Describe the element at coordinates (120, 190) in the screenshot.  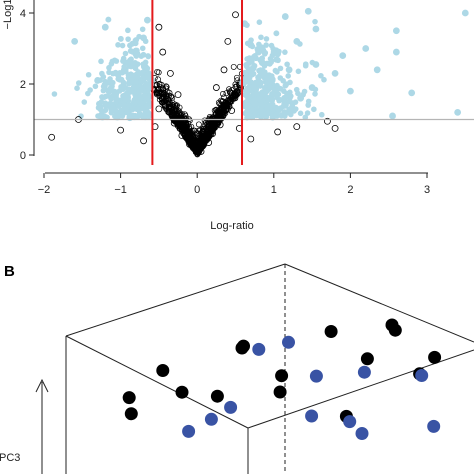
I see `x-tick-label: −1` at that location.